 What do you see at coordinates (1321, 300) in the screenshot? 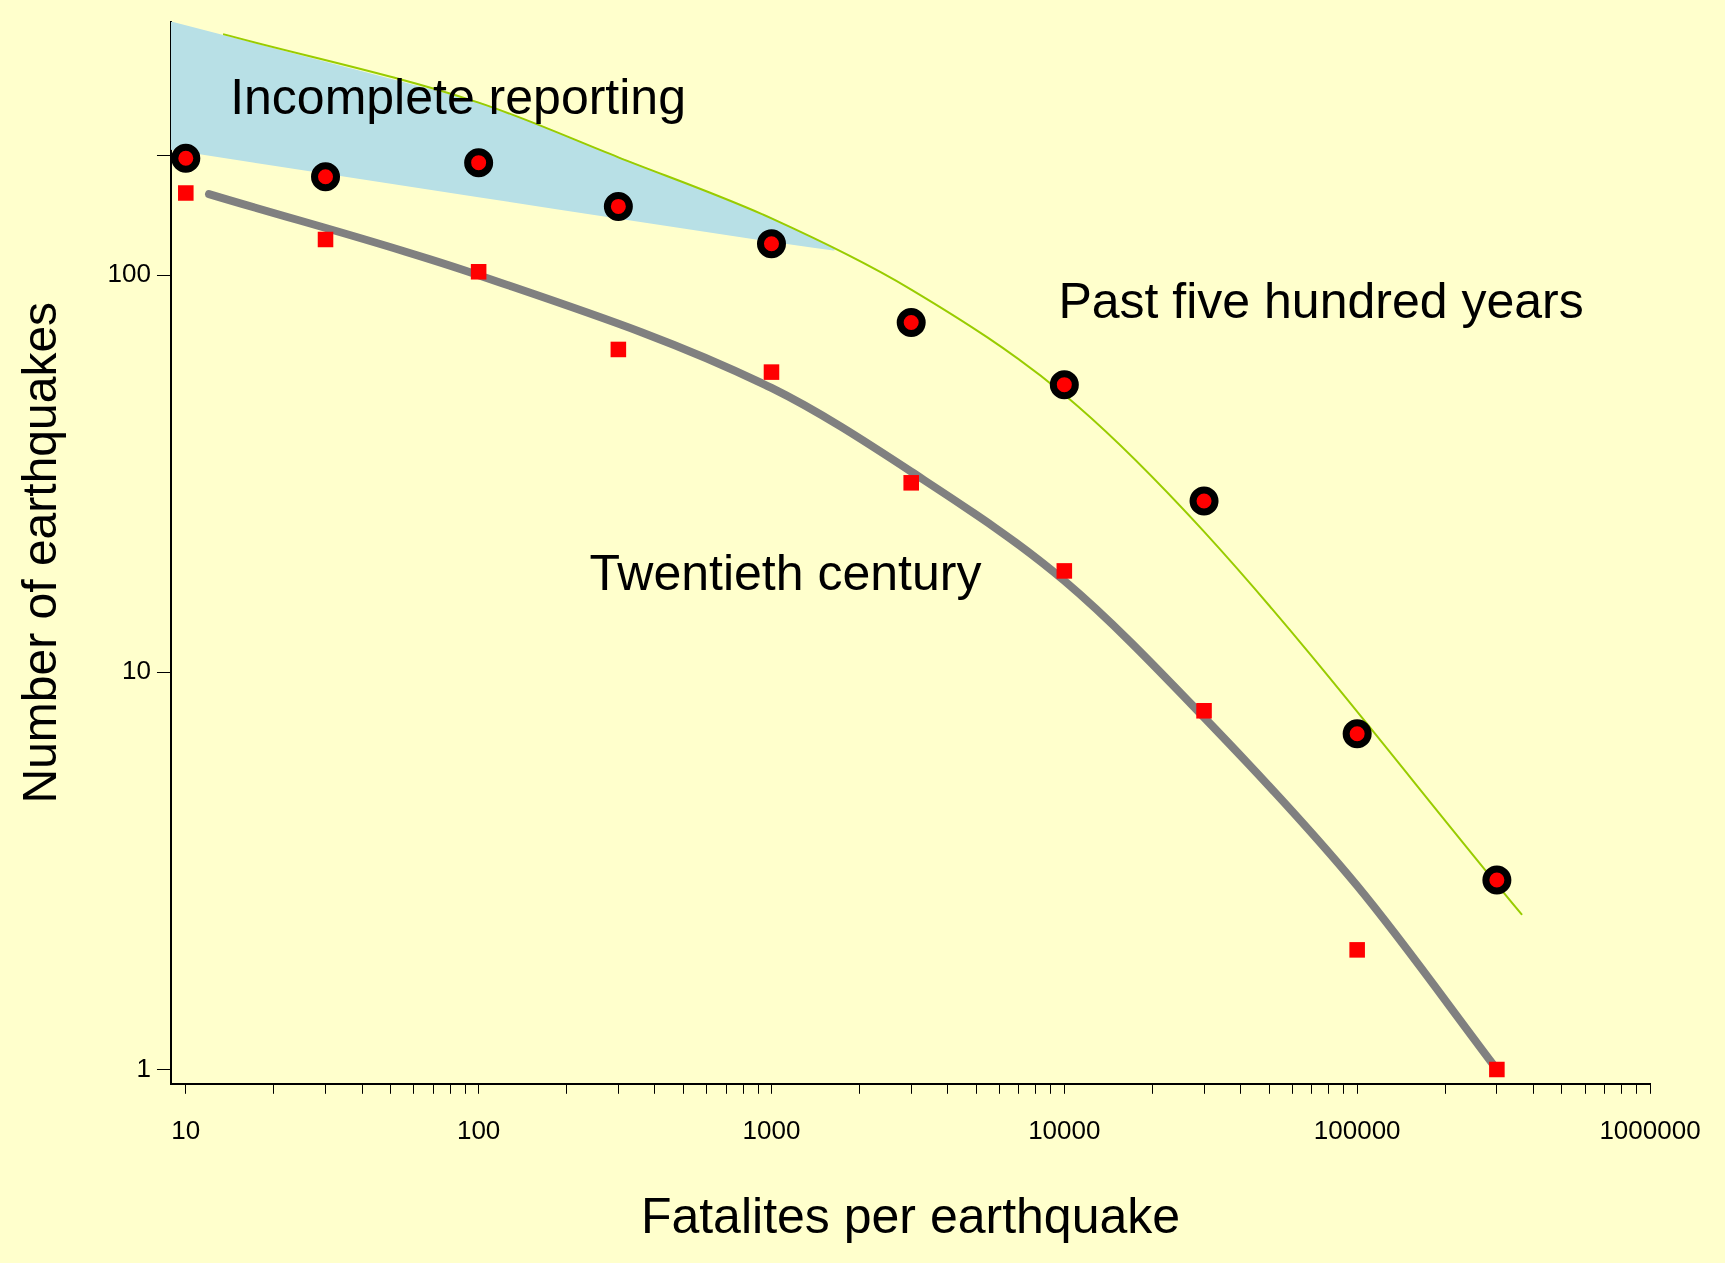
I see `annotation: Past five hundred years` at bounding box center [1321, 300].